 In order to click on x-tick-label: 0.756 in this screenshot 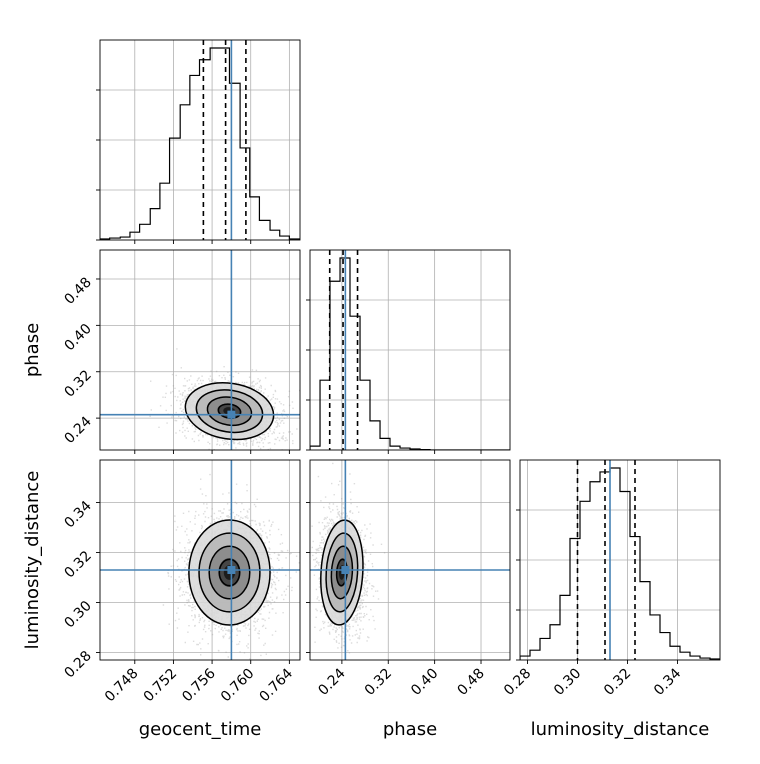, I will do `click(199, 685)`.